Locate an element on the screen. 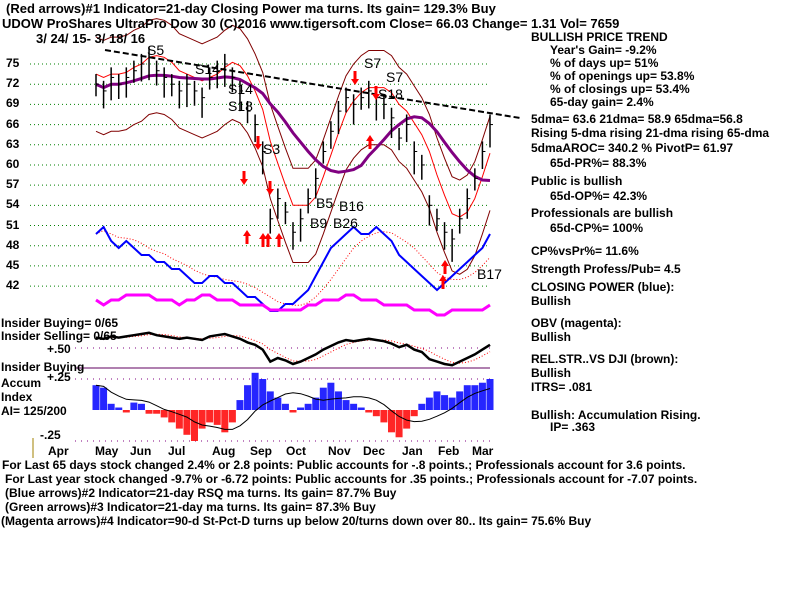 The width and height of the screenshot is (800, 600). itrs-value: ITRS= .081 is located at coordinates (562, 387).